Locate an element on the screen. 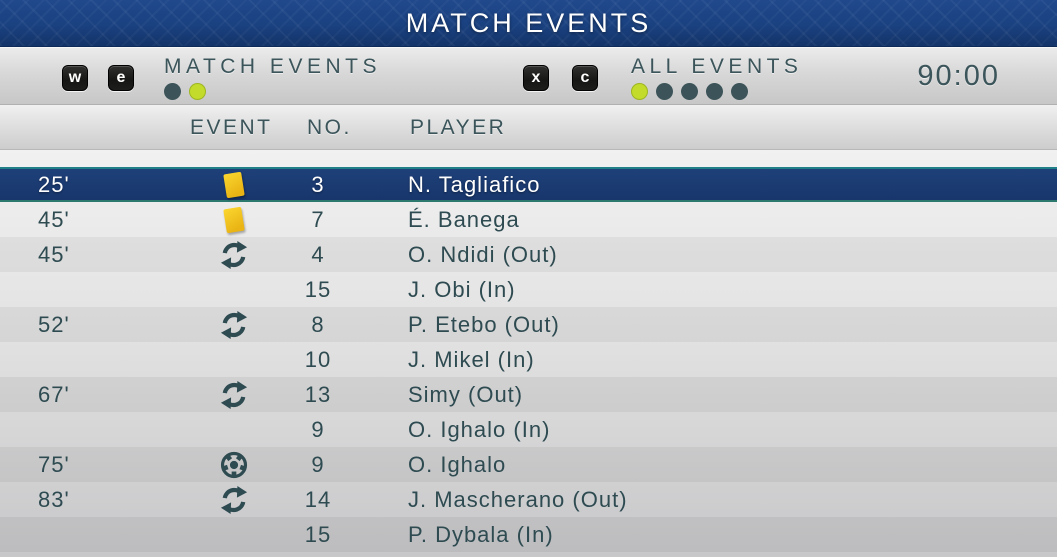 The image size is (1057, 557). table-row: 9 O. Ighalo (In) is located at coordinates (528, 429).